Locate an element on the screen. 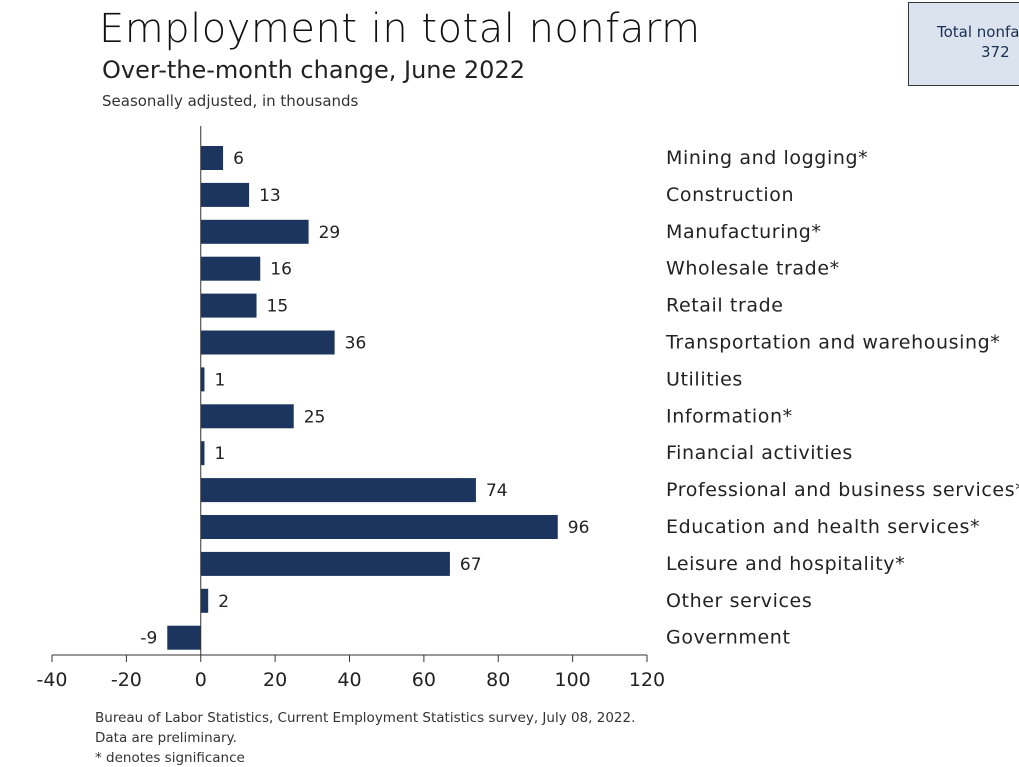  category-label: Construction is located at coordinates (730, 195).